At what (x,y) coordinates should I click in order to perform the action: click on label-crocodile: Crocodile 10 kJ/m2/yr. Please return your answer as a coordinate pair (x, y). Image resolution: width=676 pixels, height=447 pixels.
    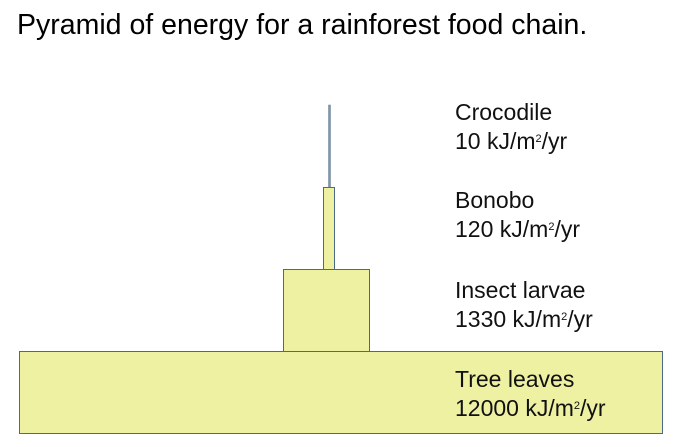
    Looking at the image, I should click on (511, 127).